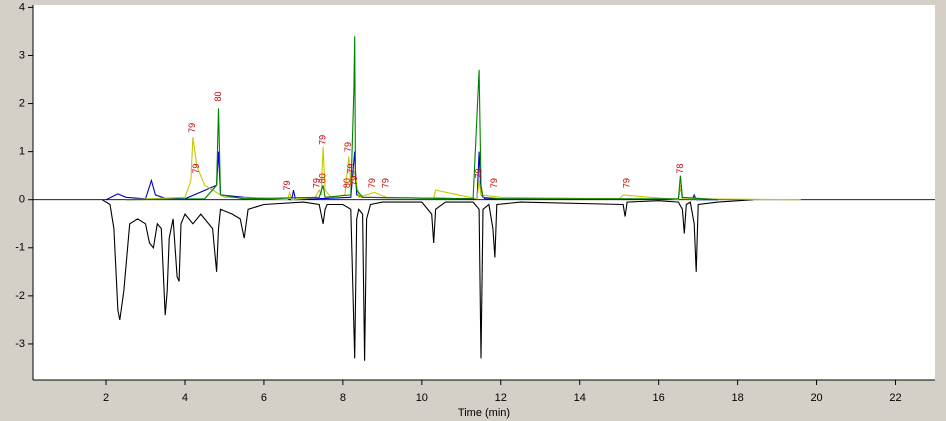 This screenshot has width=946, height=421. Describe the element at coordinates (659, 398) in the screenshot. I see `x-tick-label: 16` at that location.